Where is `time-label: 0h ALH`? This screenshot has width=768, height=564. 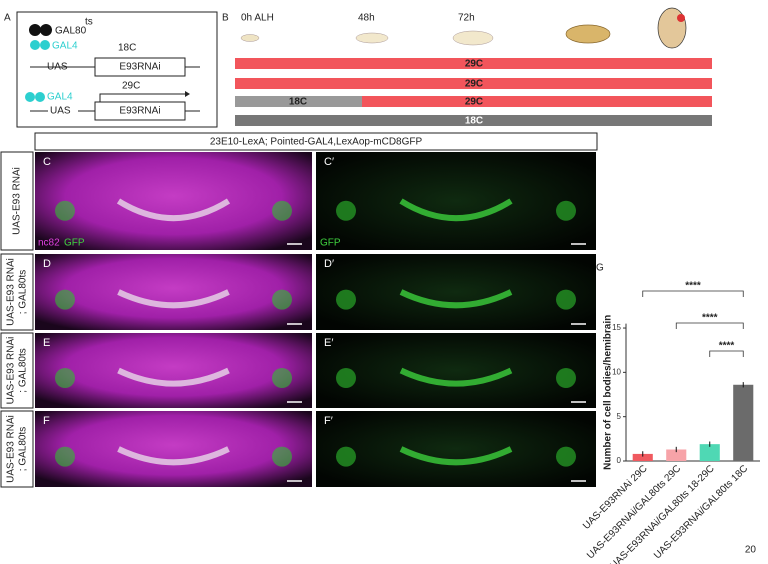 time-label: 0h ALH is located at coordinates (257, 18).